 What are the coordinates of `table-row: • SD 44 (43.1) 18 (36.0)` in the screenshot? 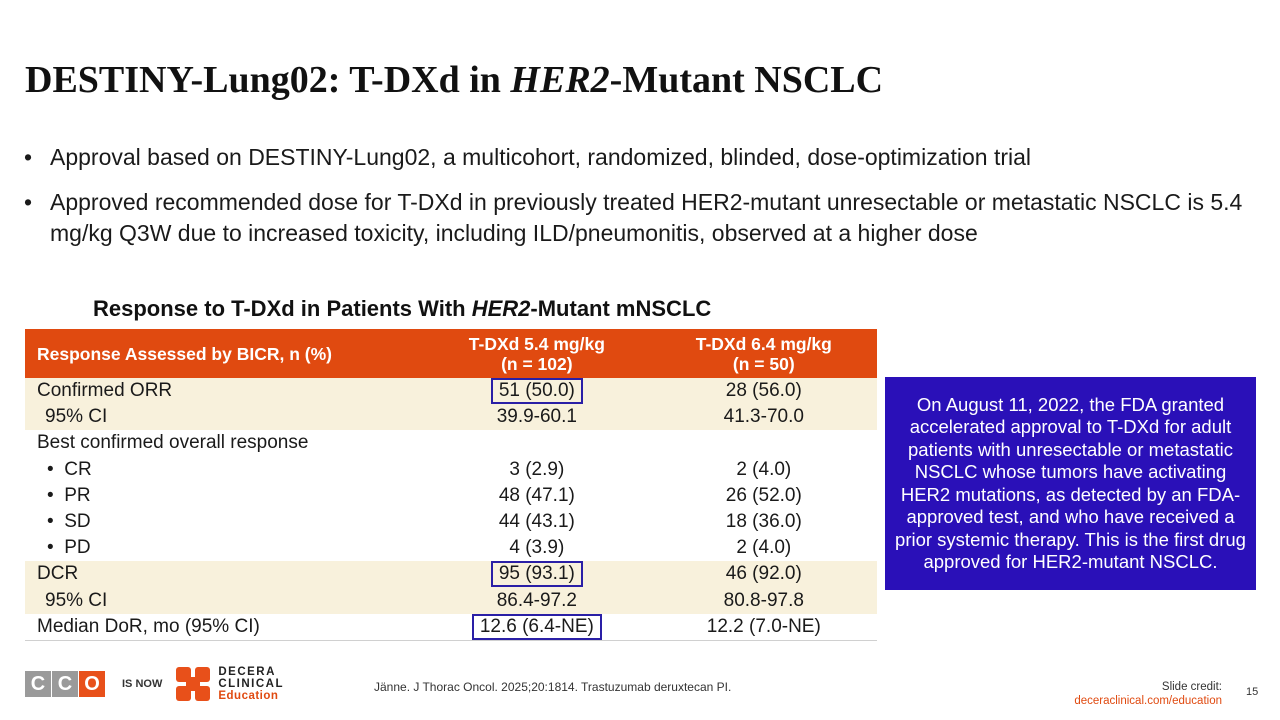 It's located at (451, 522).